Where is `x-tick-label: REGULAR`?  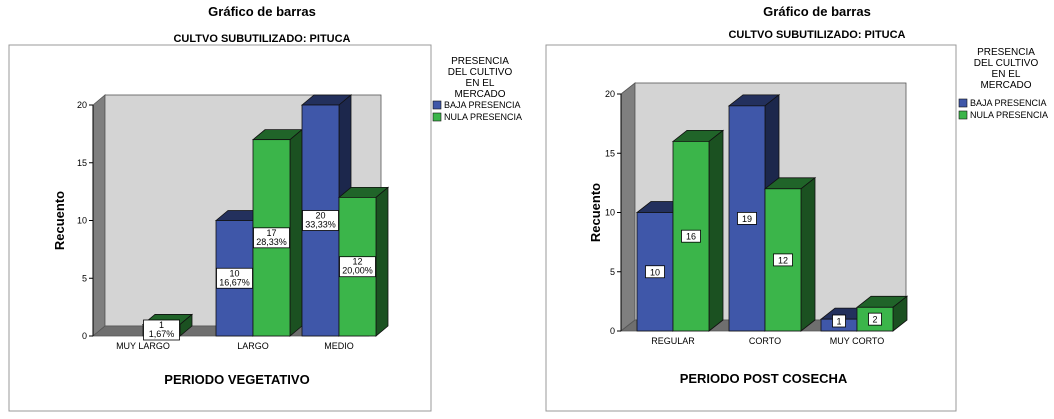 x-tick-label: REGULAR is located at coordinates (673, 341).